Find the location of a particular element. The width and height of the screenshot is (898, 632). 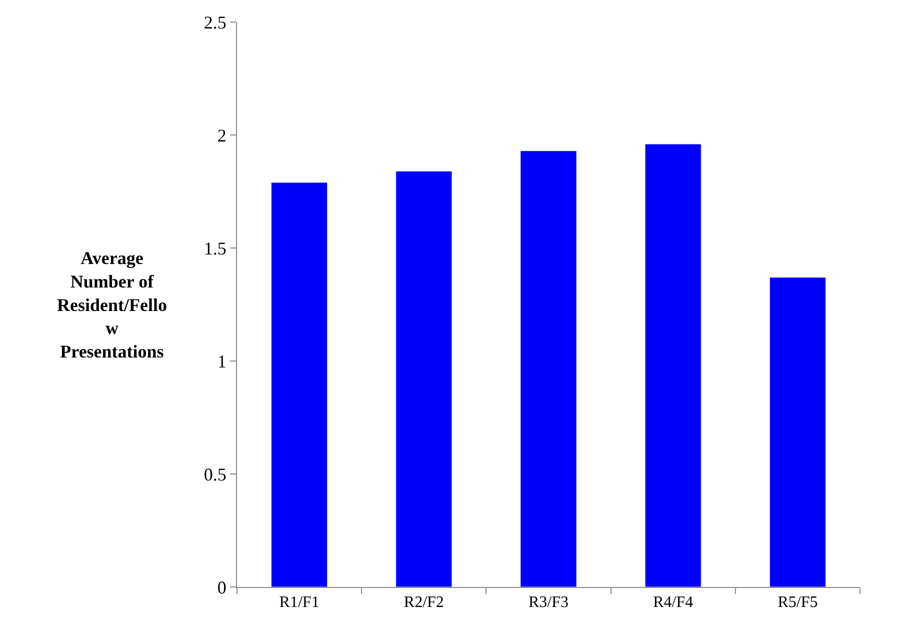

x-tick-label: R4/F4 is located at coordinates (673, 603).